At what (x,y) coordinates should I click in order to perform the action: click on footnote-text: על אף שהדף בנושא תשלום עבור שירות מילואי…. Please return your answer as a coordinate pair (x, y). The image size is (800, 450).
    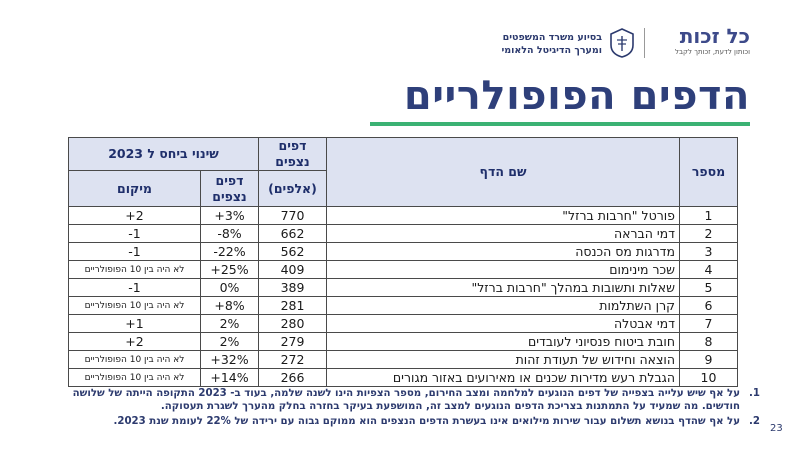
    Looking at the image, I should click on (427, 421).